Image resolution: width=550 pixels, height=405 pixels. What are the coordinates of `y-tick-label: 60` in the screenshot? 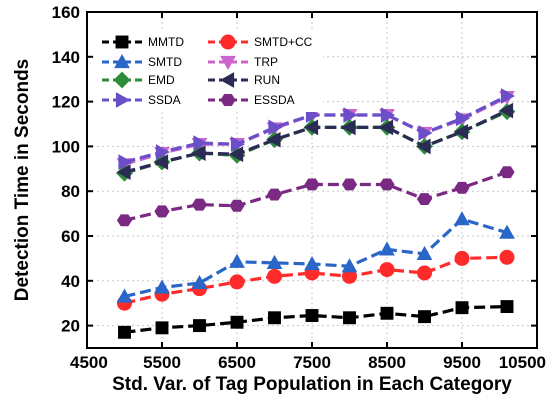 It's located at (70, 236).